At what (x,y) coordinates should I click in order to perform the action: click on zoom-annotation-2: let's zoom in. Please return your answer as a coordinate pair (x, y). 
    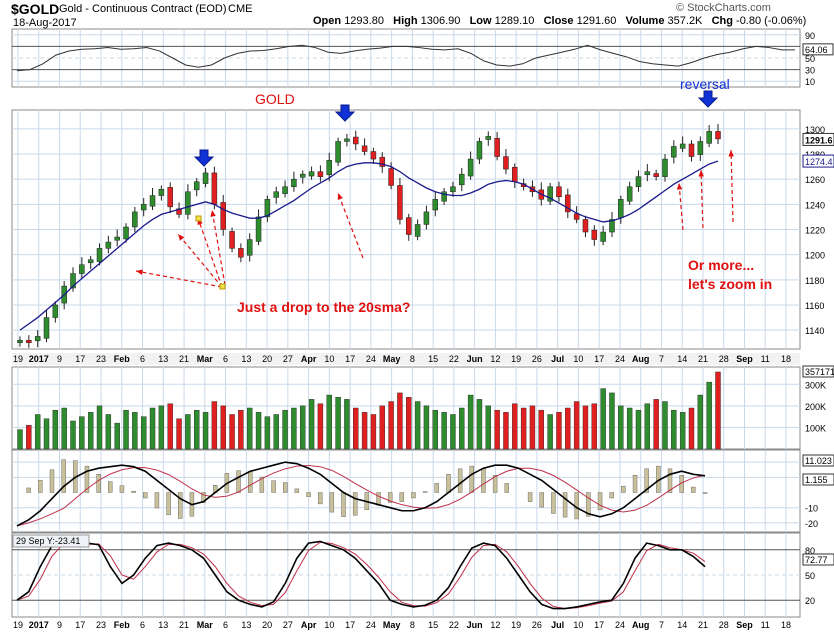
    Looking at the image, I should click on (730, 284).